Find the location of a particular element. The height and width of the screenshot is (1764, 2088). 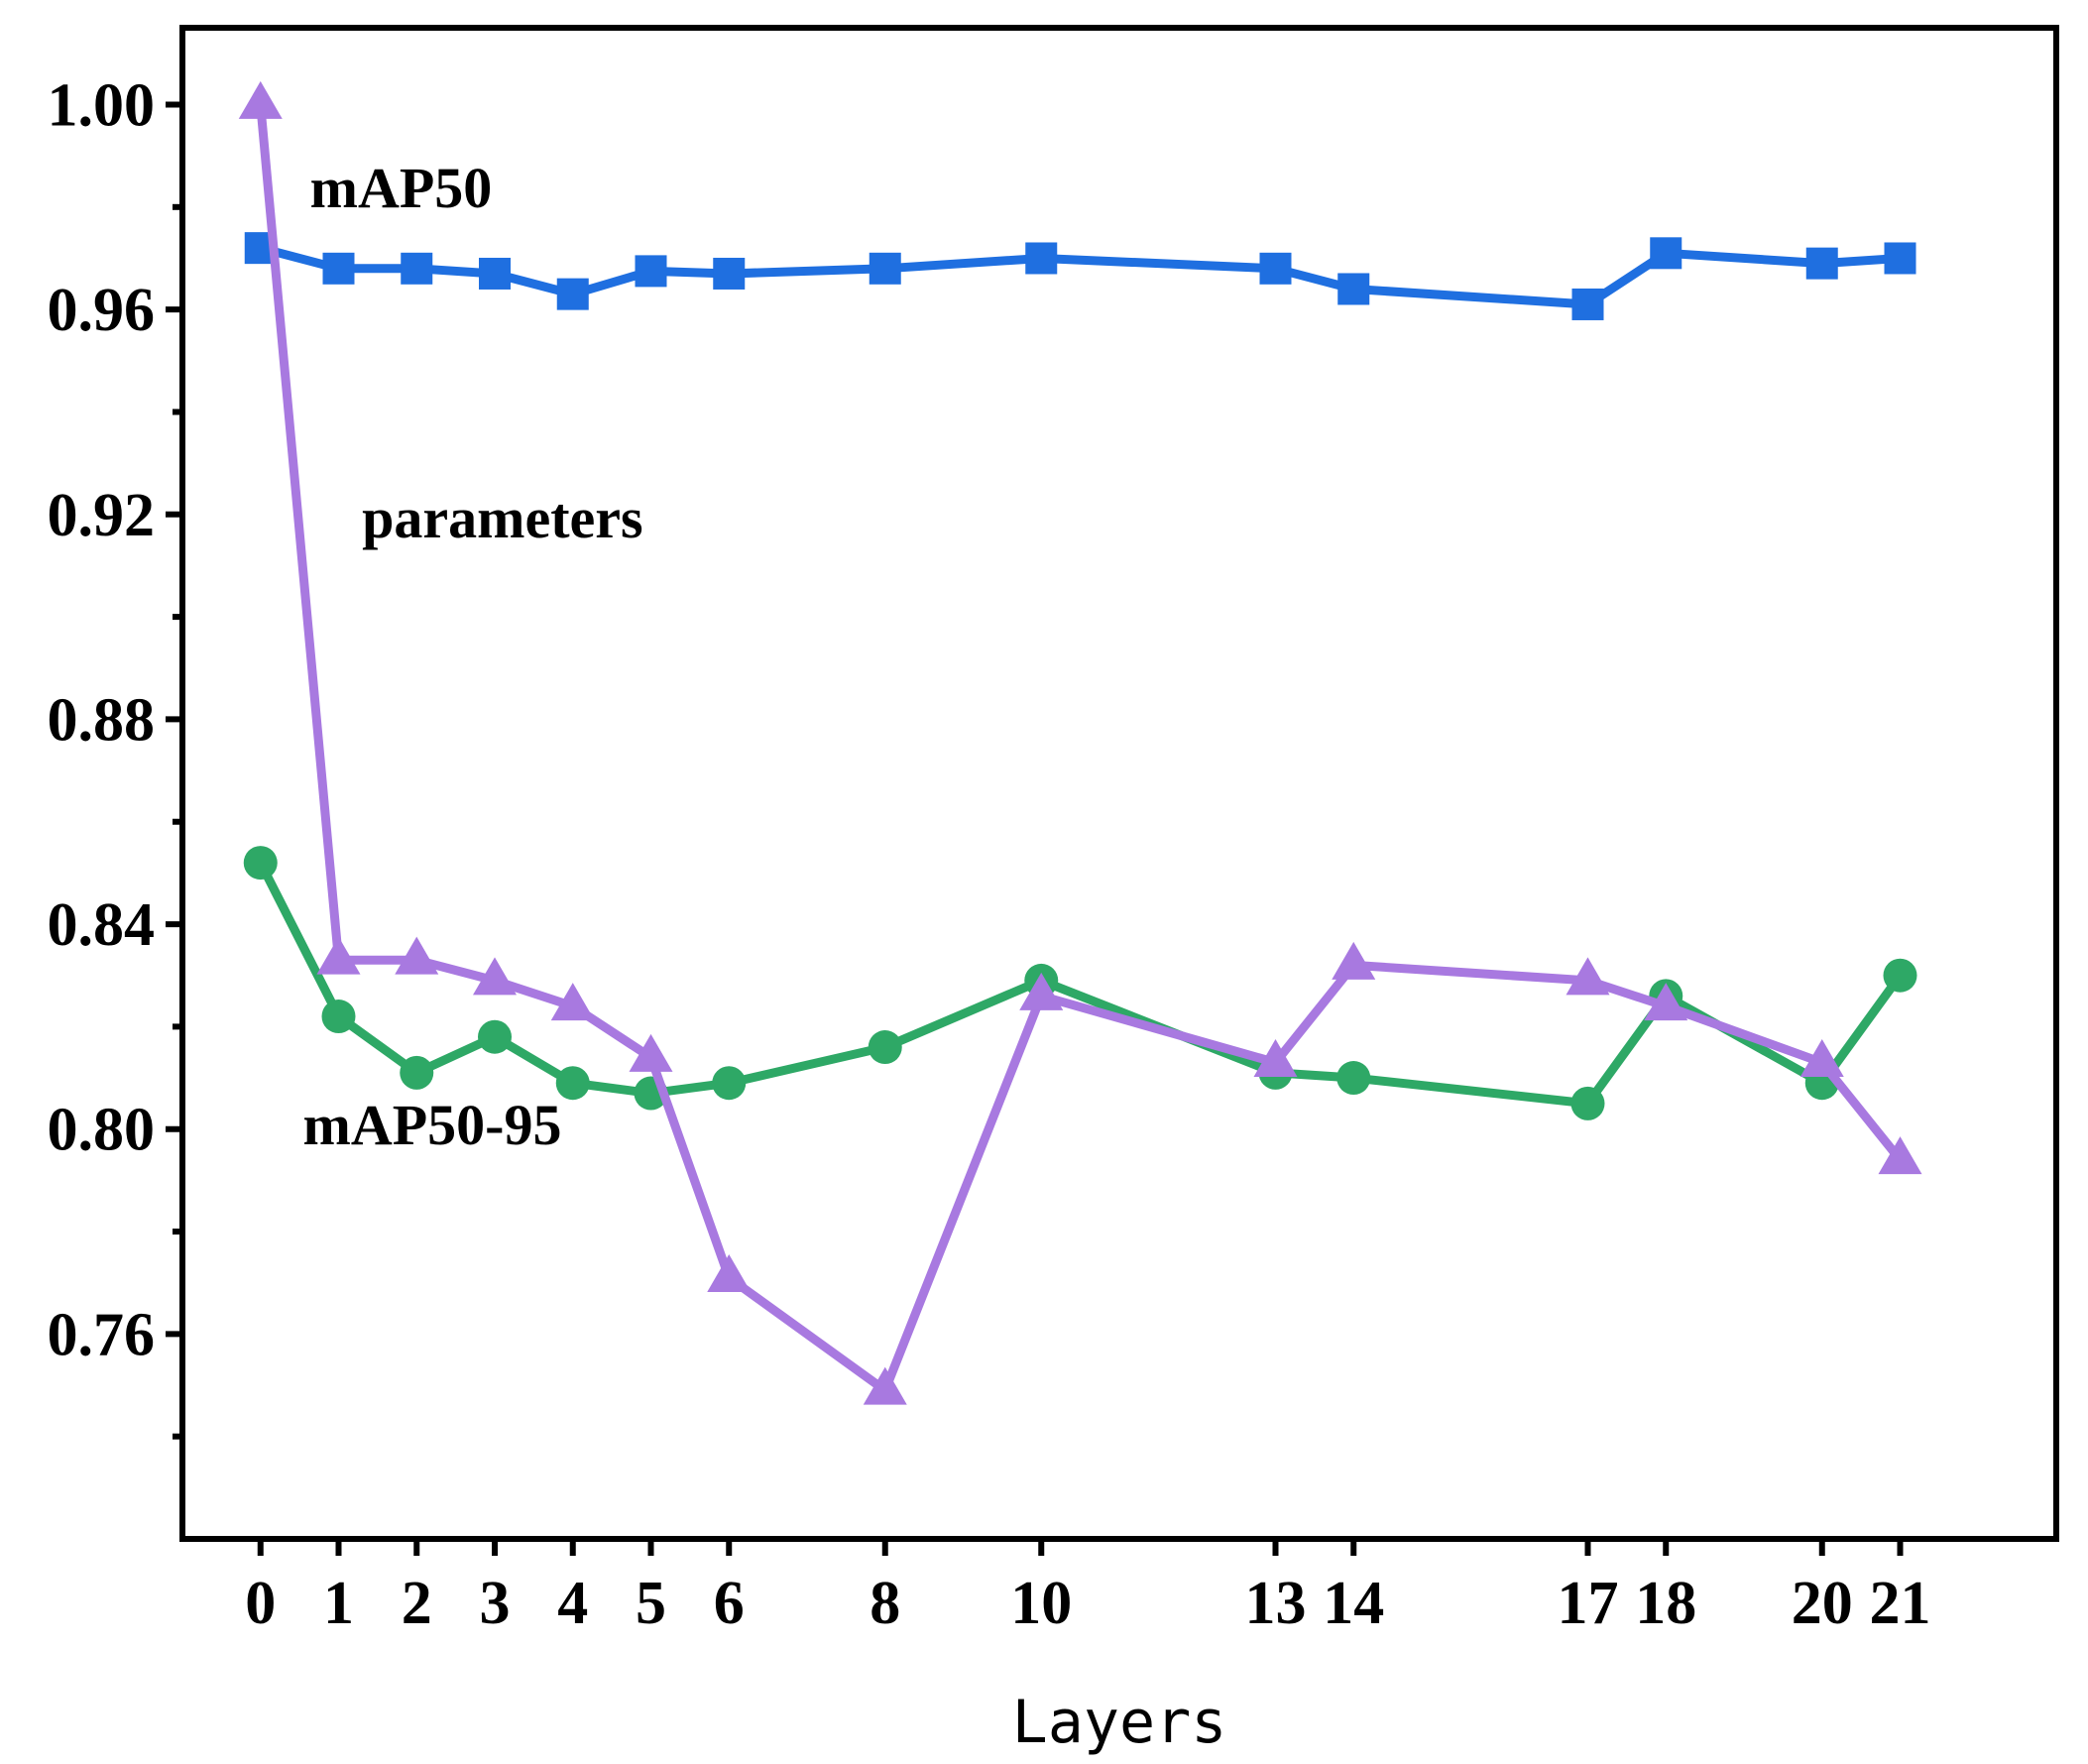

x-tick-label: 14 is located at coordinates (1353, 1604).